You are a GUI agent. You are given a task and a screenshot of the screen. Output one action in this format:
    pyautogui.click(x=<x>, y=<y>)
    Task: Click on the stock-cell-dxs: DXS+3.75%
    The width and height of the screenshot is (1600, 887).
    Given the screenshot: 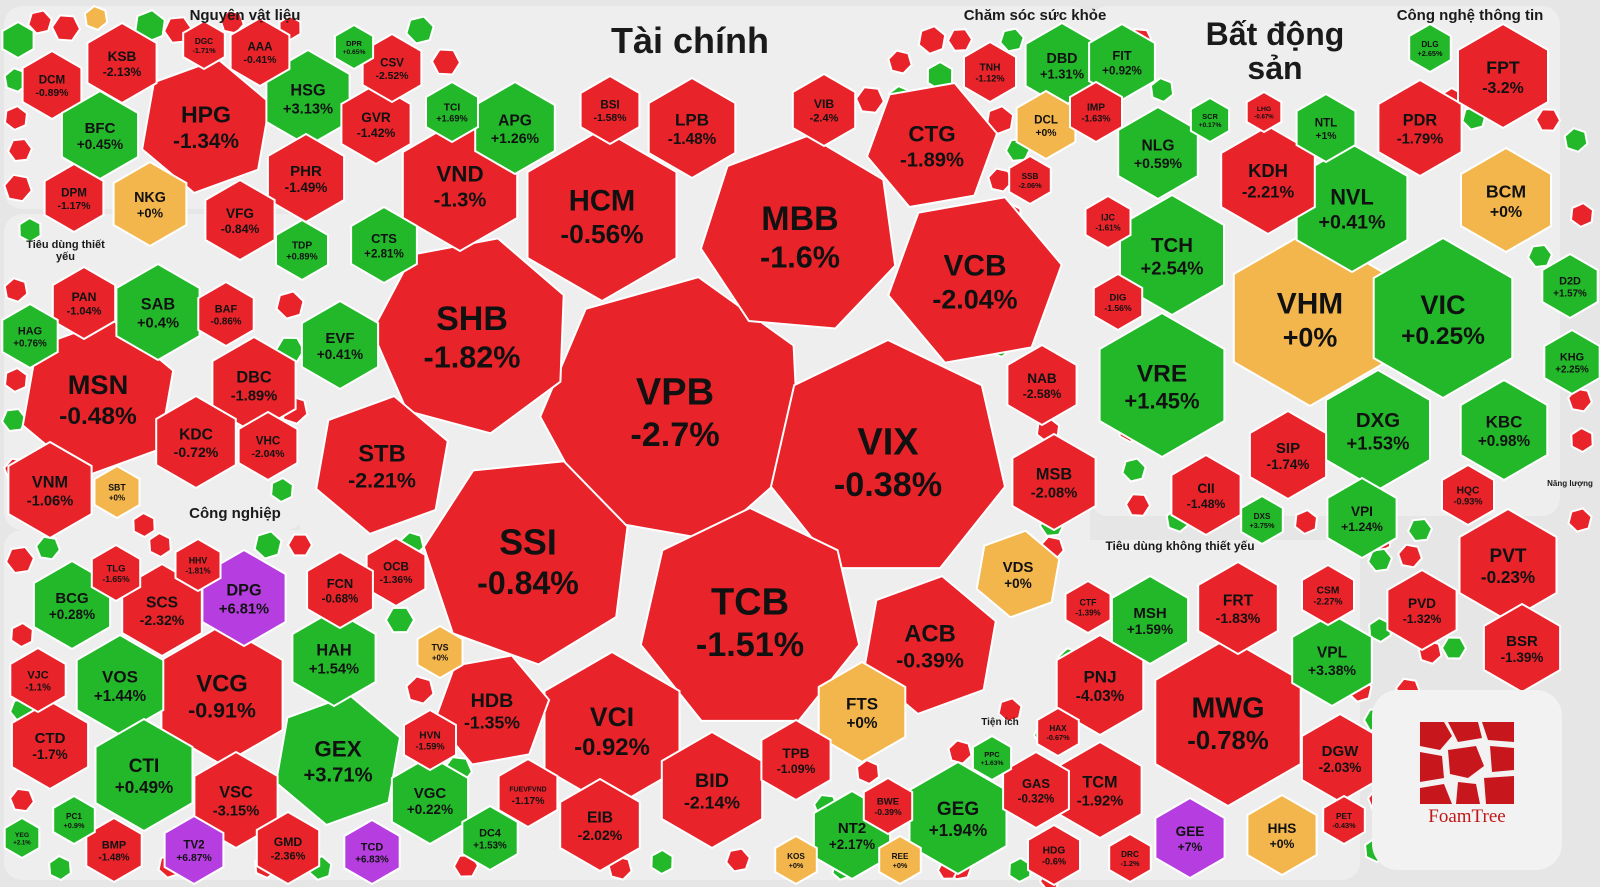 What is the action you would take?
    pyautogui.click(x=1262, y=520)
    